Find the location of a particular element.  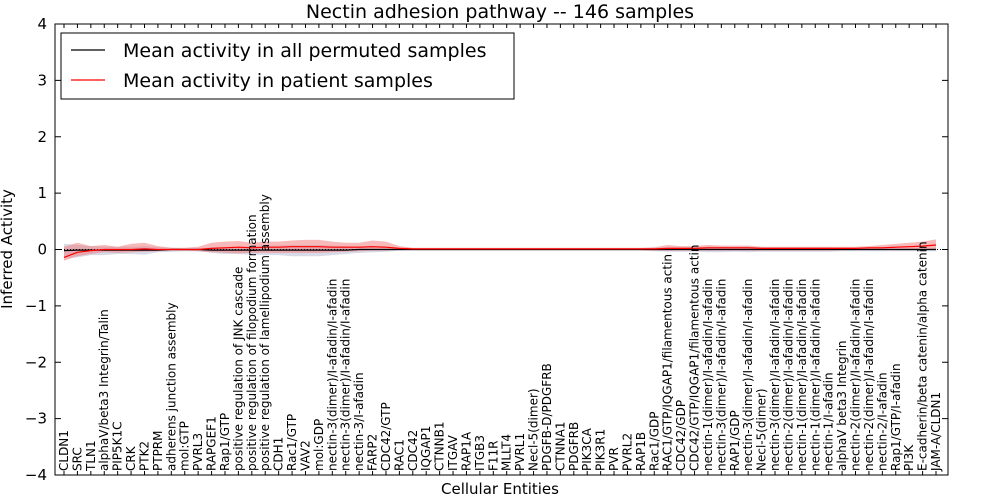

x-tick-label: positive regulation of JNK cascade is located at coordinates (238, 369).